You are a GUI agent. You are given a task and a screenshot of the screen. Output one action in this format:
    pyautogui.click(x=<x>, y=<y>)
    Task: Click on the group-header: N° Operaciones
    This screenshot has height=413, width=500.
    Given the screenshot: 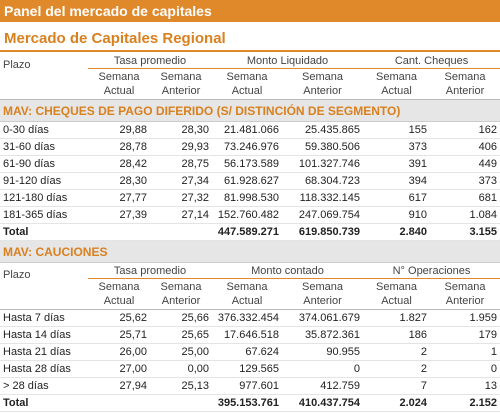 What is the action you would take?
    pyautogui.click(x=431, y=270)
    